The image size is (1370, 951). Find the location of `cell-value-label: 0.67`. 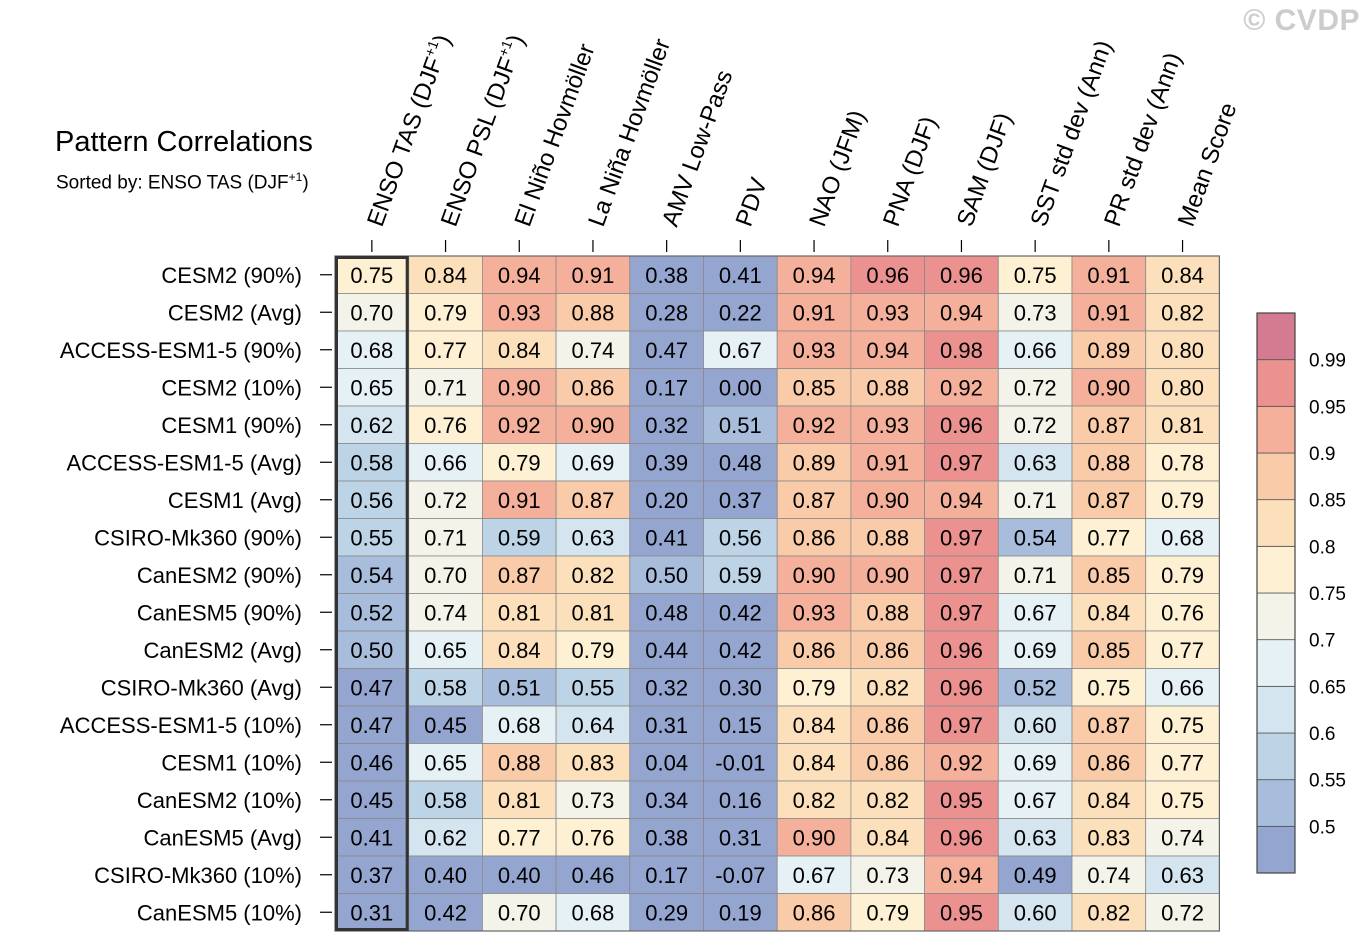

cell-value-label: 0.67 is located at coordinates (1035, 612).